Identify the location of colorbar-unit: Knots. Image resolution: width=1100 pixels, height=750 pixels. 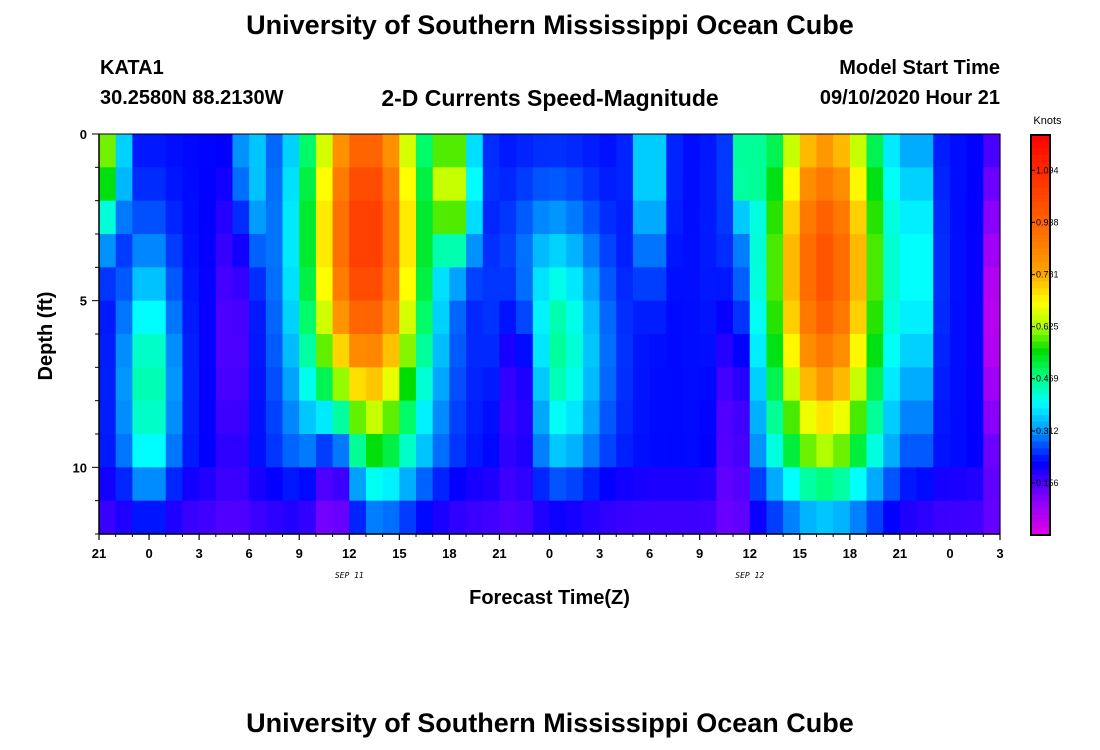
(1047, 121).